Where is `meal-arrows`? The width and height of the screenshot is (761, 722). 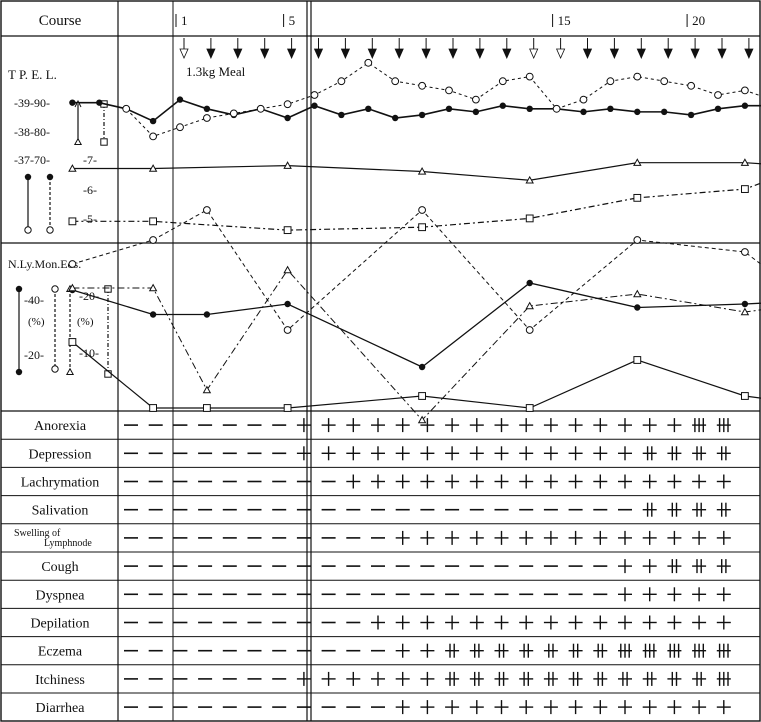
meal-arrows is located at coordinates (466, 48).